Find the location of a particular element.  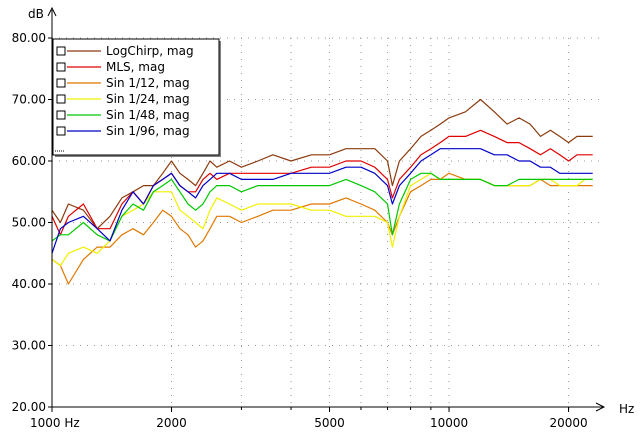

legend-entry-label: MLS, mag is located at coordinates (135, 67).